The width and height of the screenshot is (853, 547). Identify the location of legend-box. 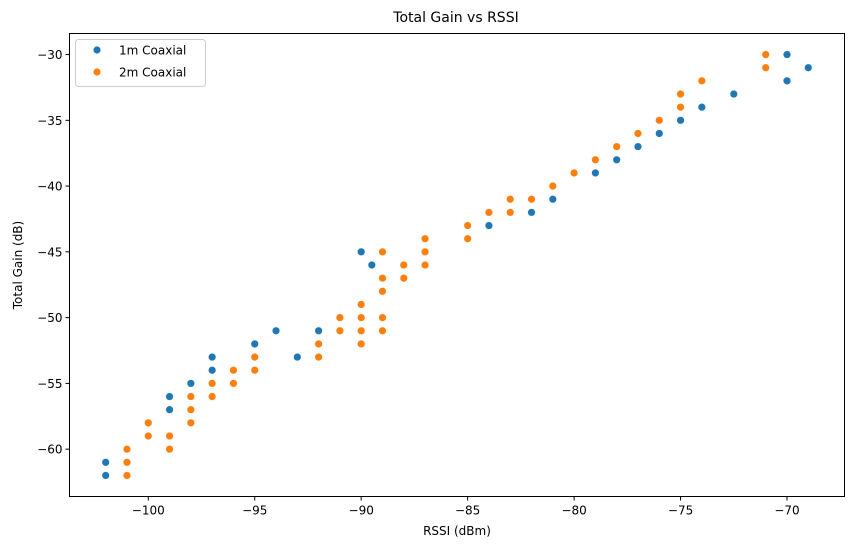
(140, 63).